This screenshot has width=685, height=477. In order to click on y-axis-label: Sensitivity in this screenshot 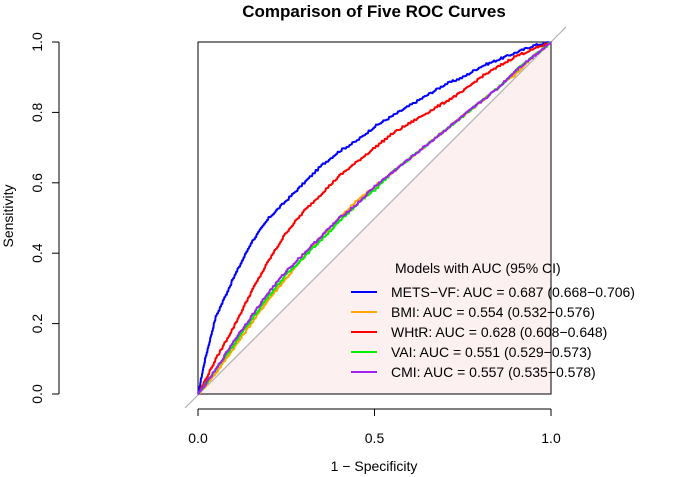, I will do `click(8, 215)`.